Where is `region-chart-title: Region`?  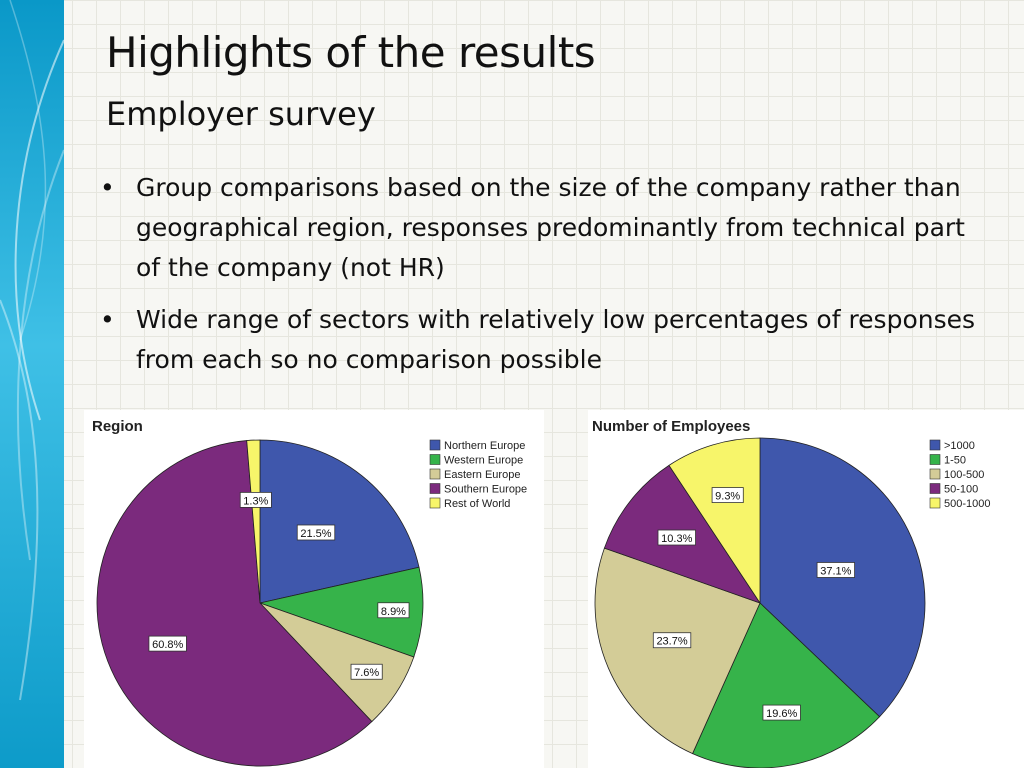 region-chart-title: Region is located at coordinates (117, 426).